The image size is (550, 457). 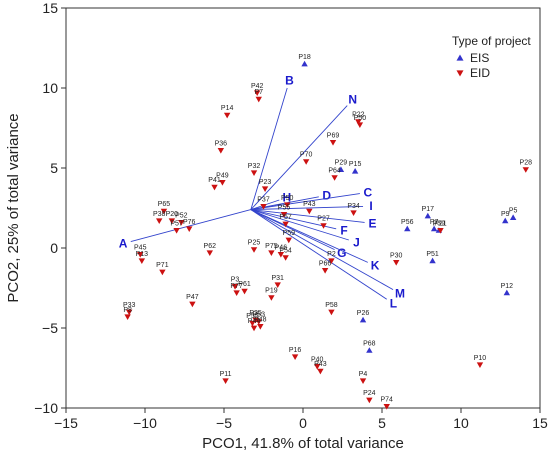 I want to click on point-label: P15, so click(x=355, y=164).